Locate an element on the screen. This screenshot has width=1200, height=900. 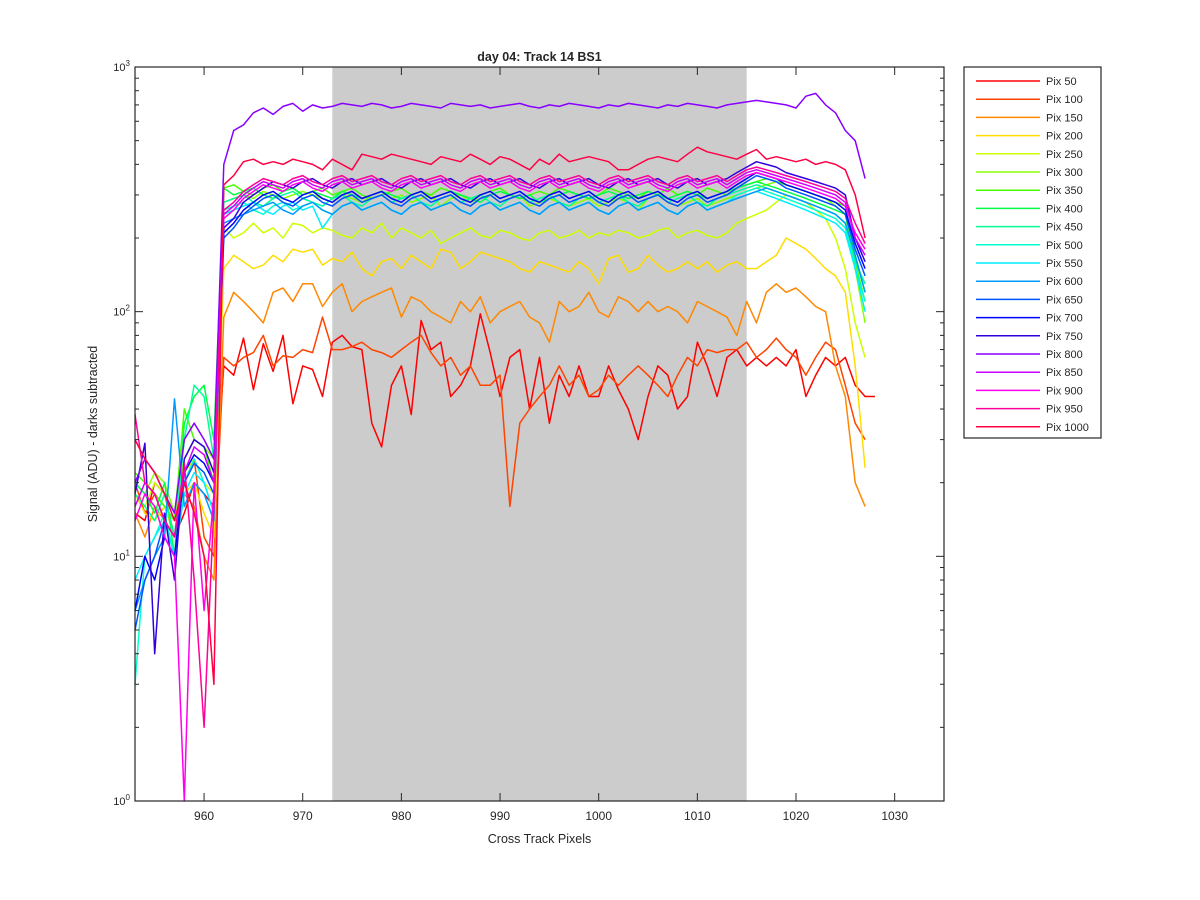
legend-label: Pix 400 is located at coordinates (1064, 209).